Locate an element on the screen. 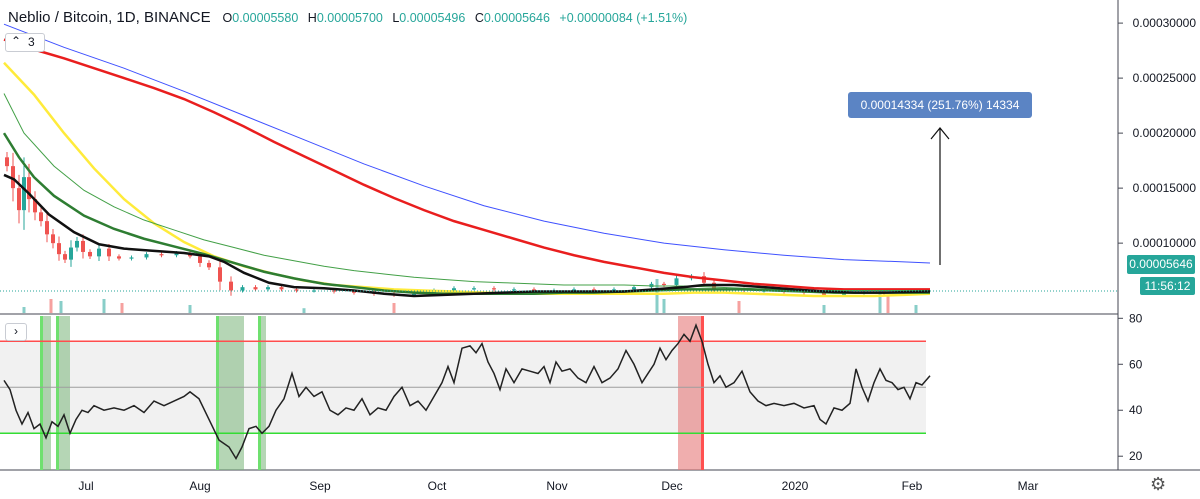 The height and width of the screenshot is (499, 1200). price-tick-label: 0.00020000 is located at coordinates (1165, 133).